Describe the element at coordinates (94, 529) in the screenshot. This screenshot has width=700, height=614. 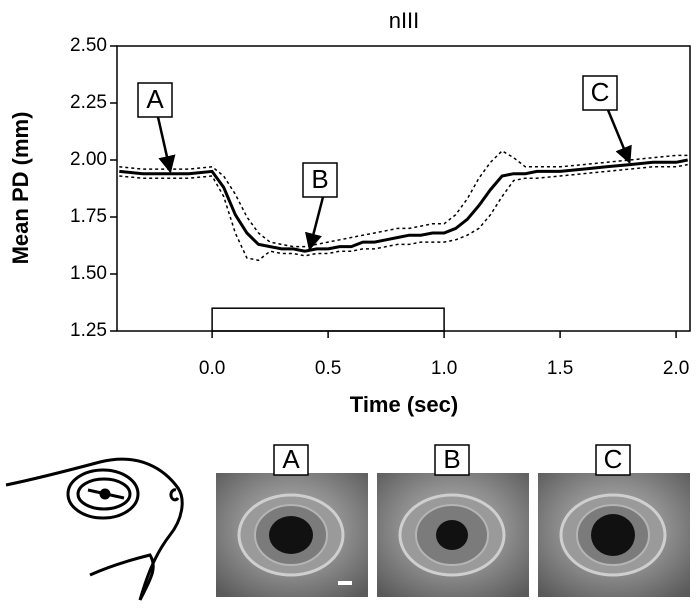
I see `eye-sketch` at that location.